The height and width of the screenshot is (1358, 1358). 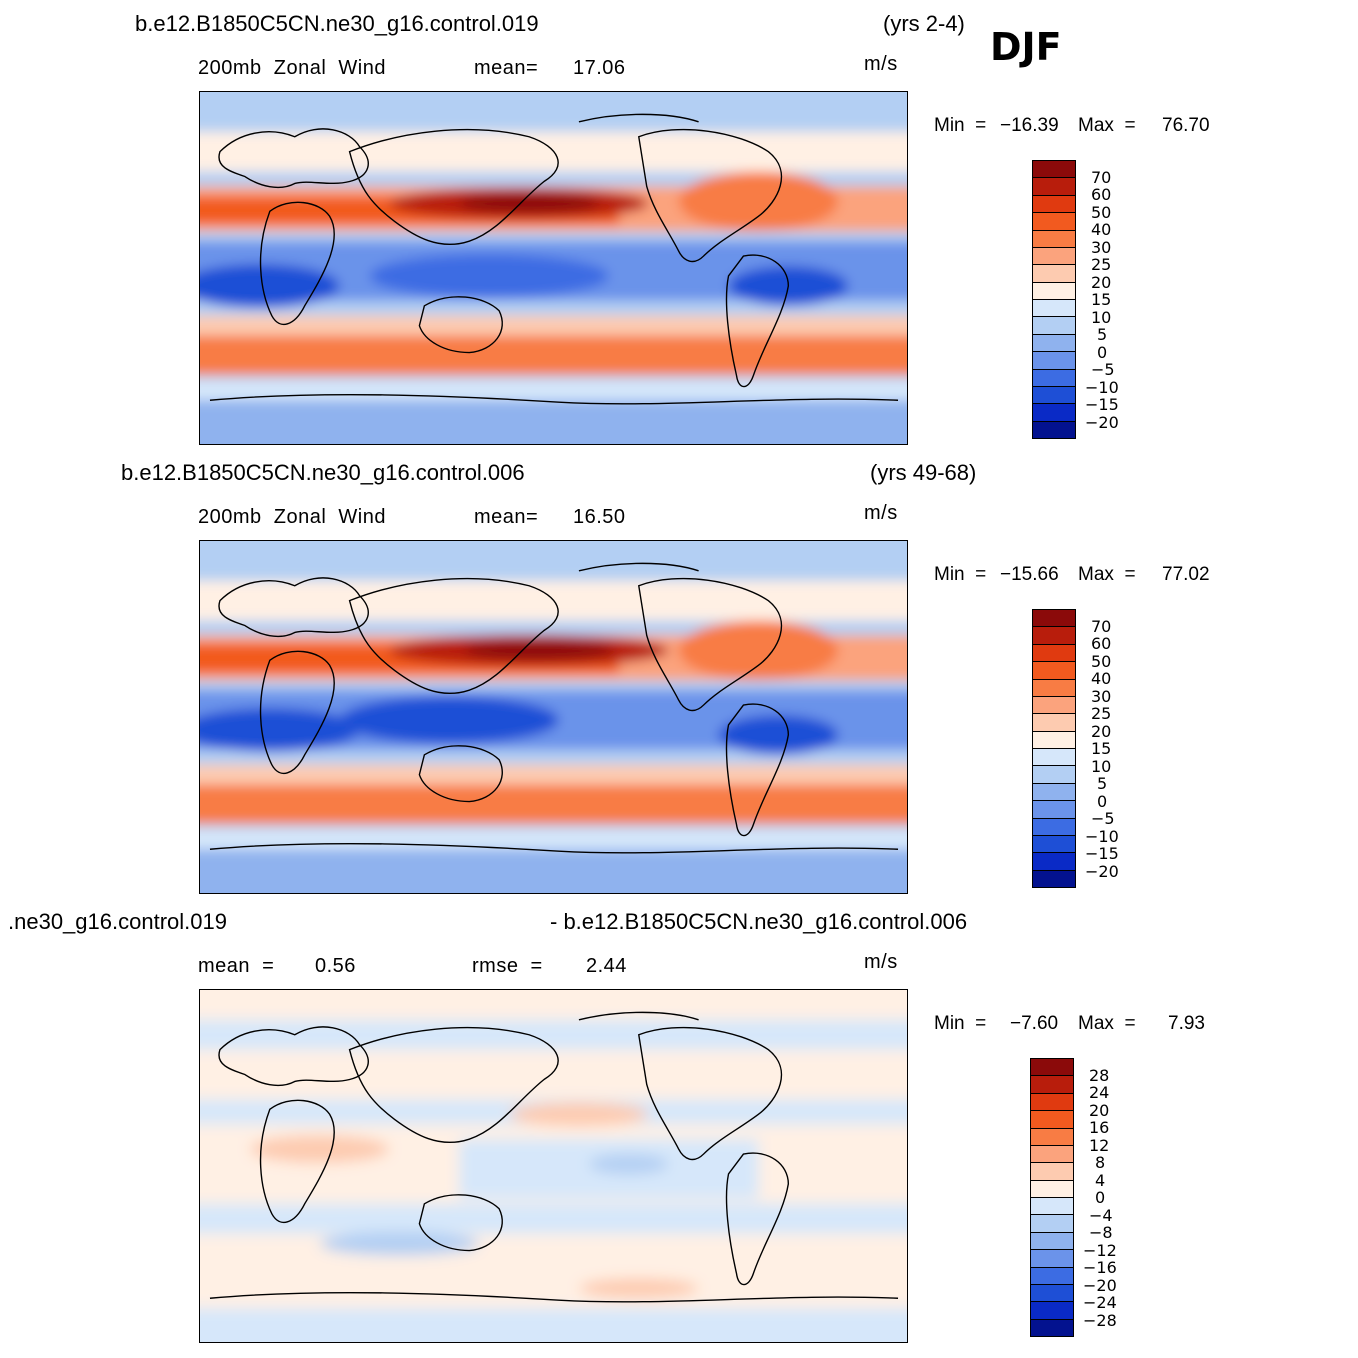 I want to click on panel1-jet-max, so click(x=529, y=203).